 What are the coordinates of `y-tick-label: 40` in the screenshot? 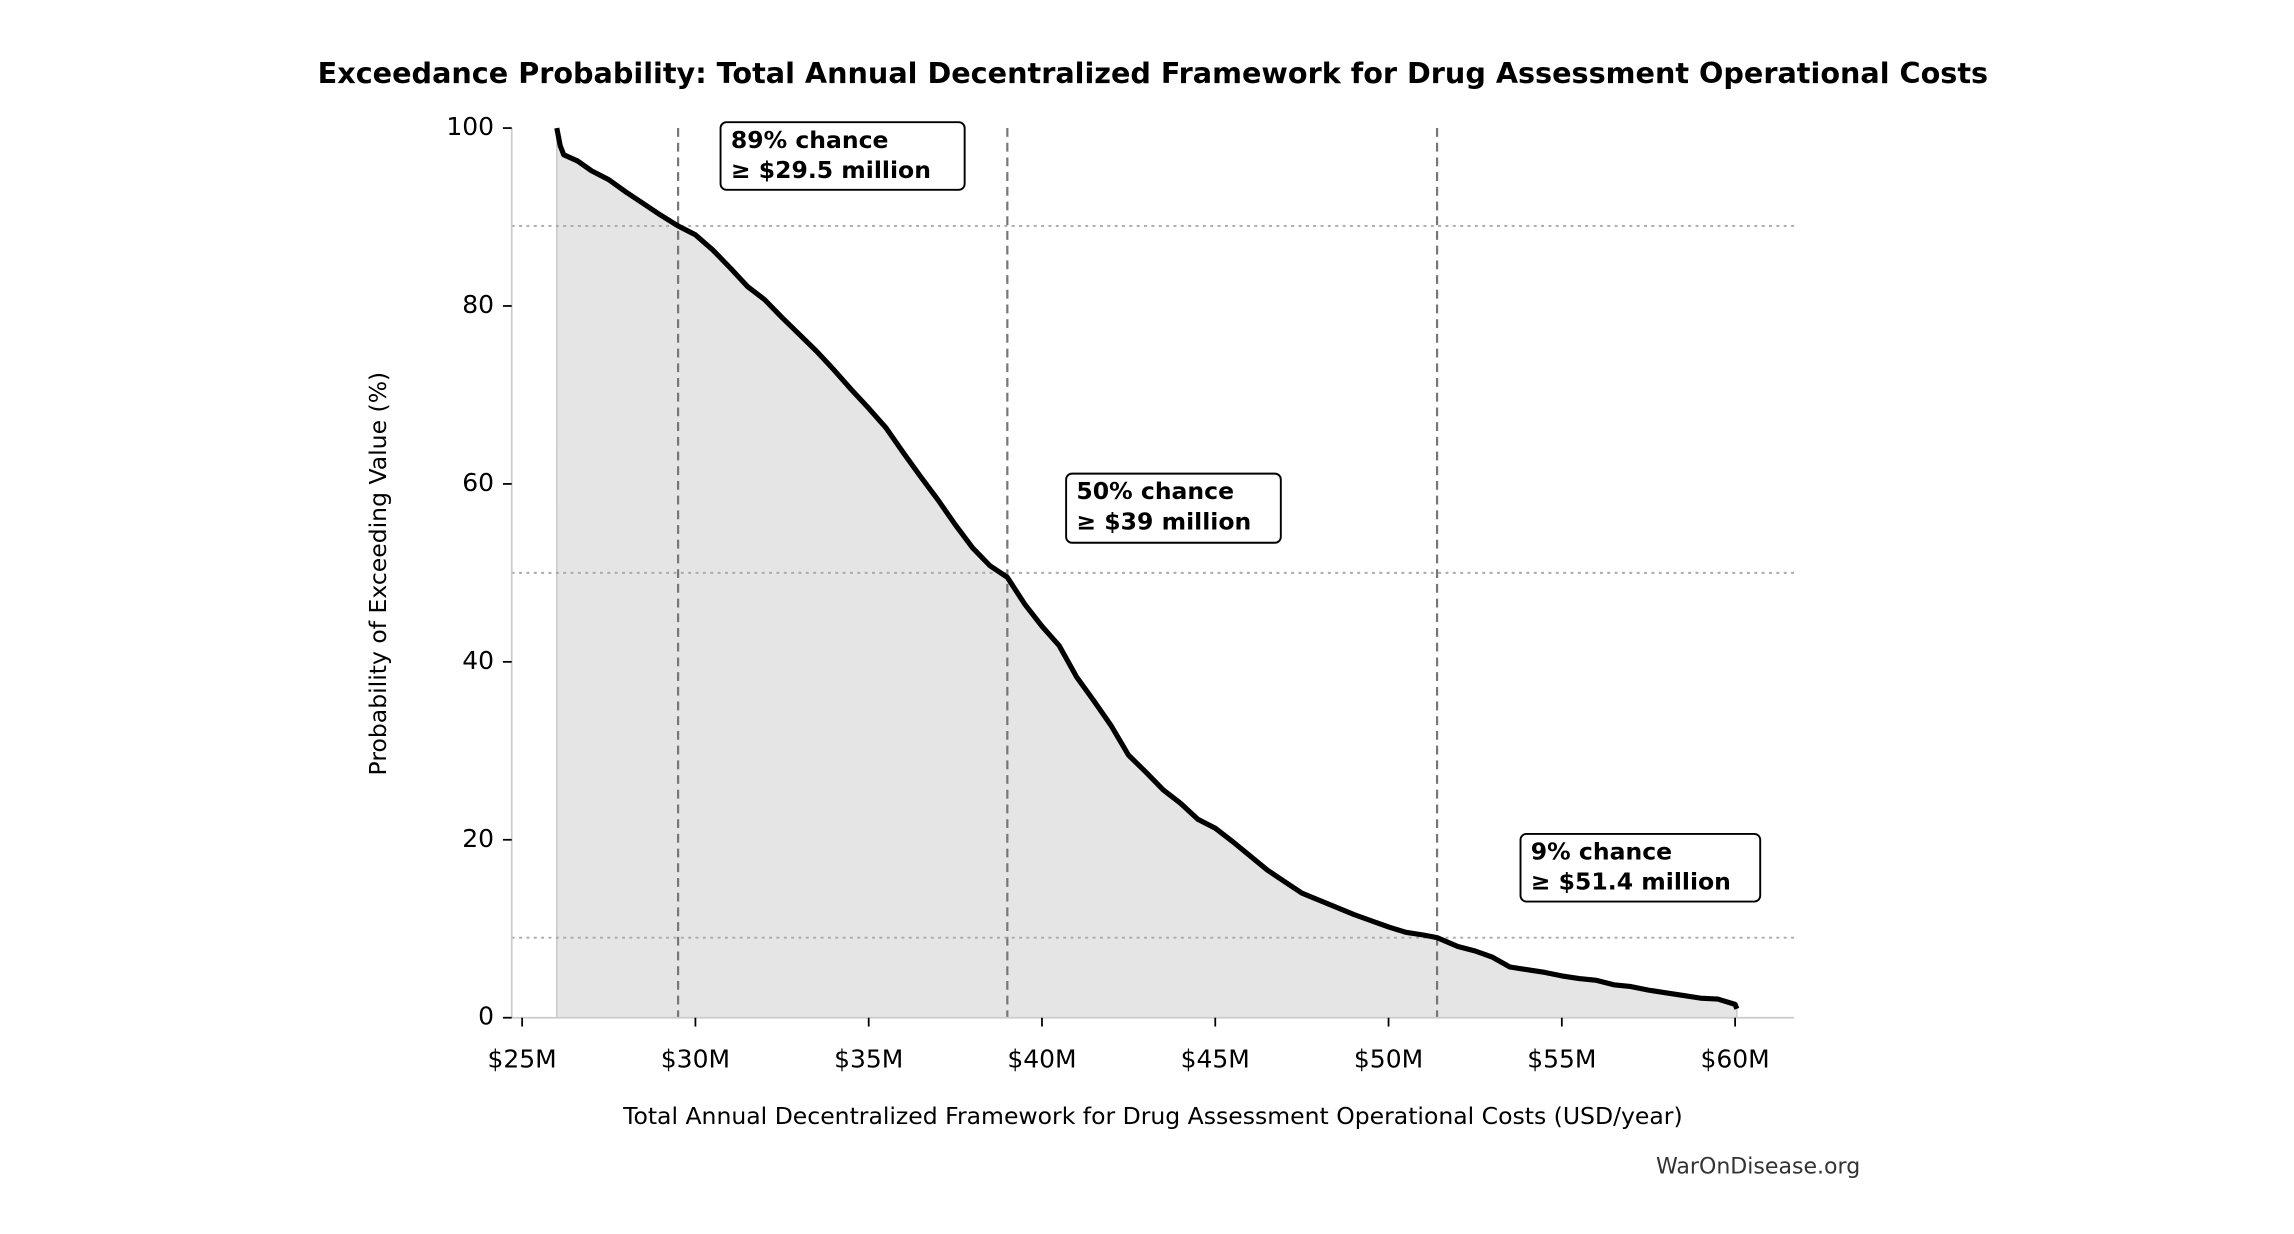 It's located at (478, 660).